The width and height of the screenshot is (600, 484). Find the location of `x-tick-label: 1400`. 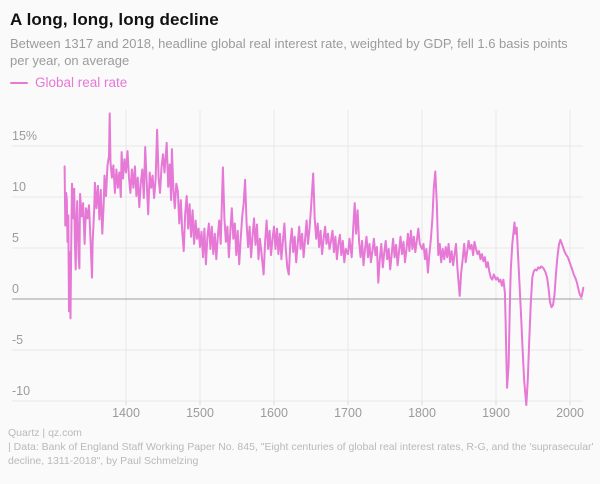

x-tick-label: 1400 is located at coordinates (126, 413).